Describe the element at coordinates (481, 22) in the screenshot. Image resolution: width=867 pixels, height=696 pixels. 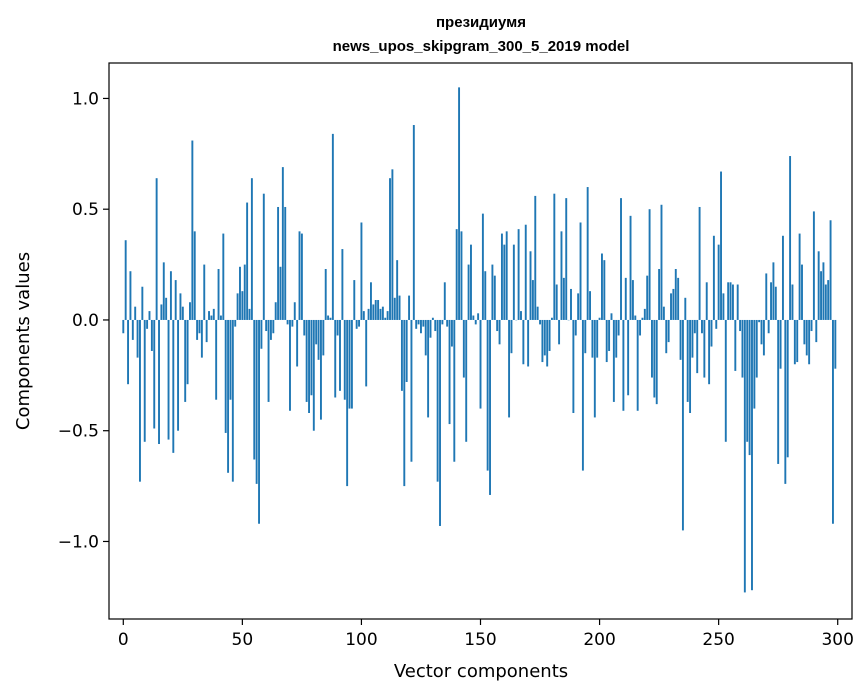
I see `chart-title-line-1: президиумя` at that location.